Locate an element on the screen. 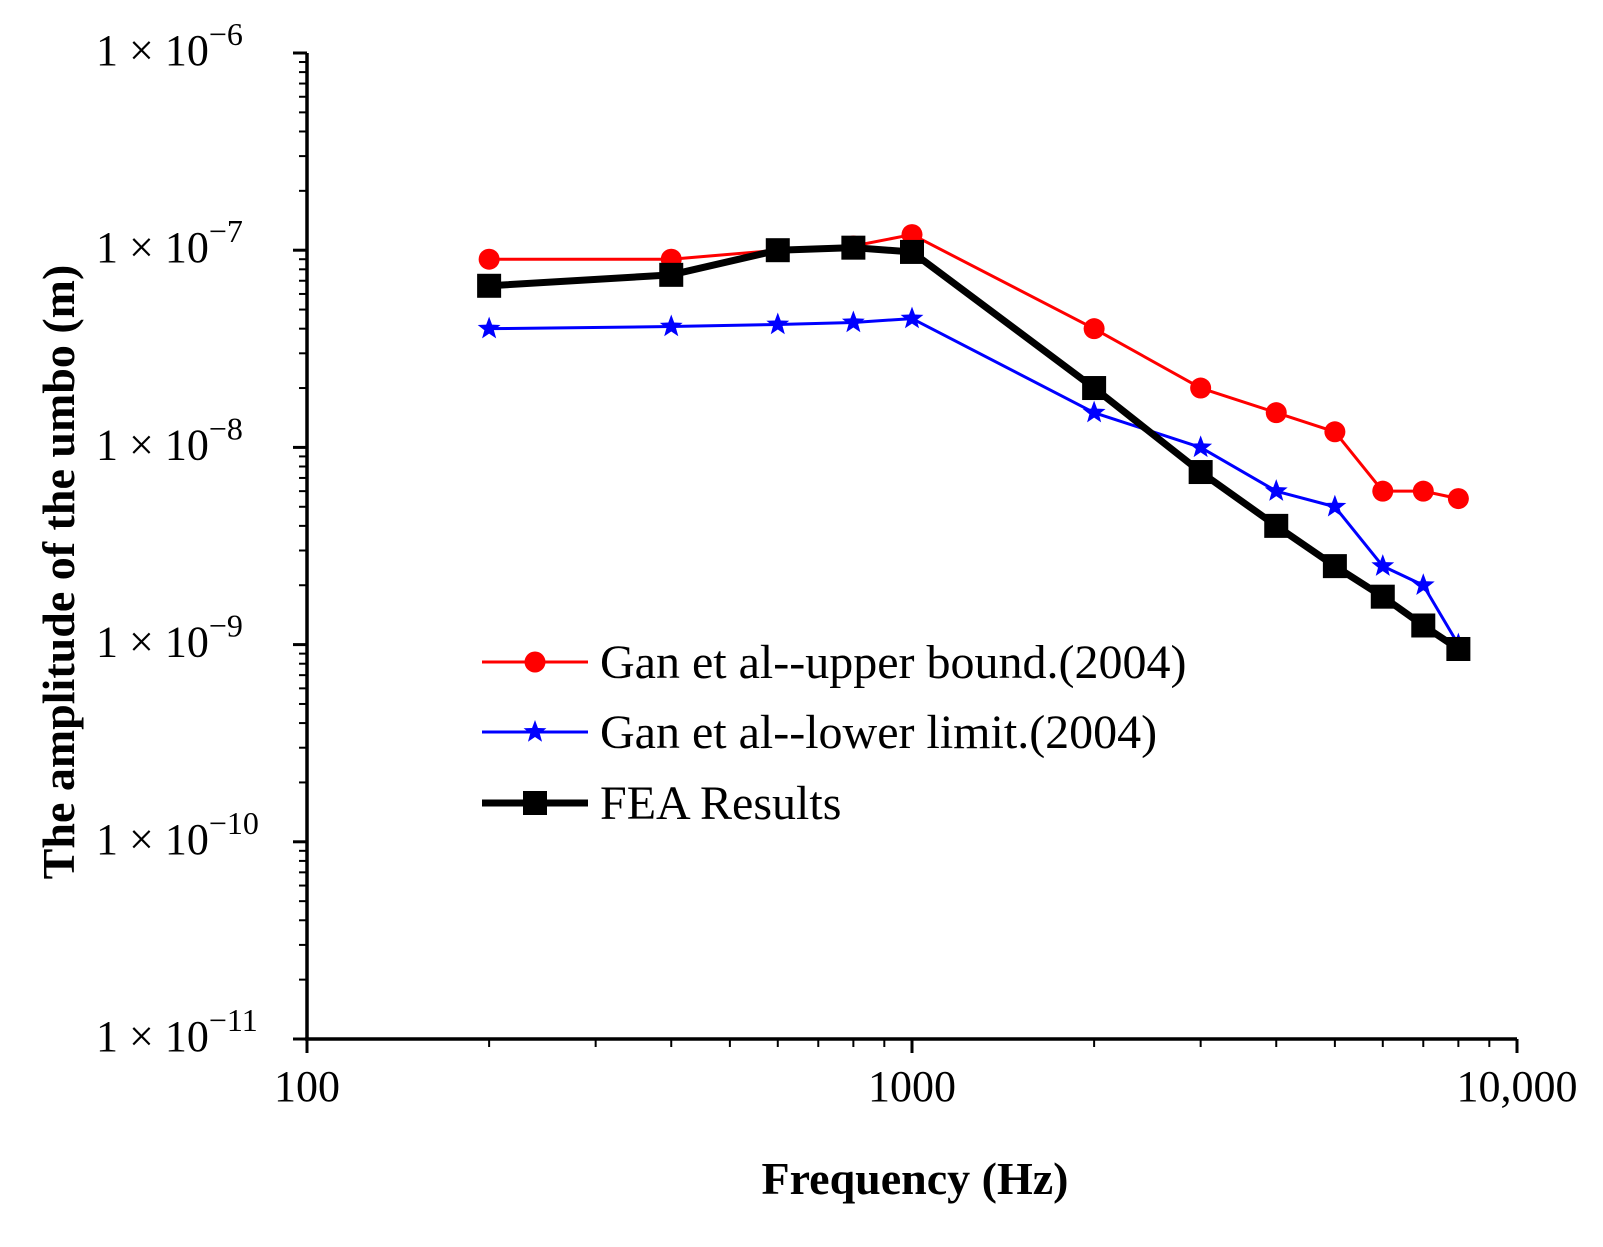 The height and width of the screenshot is (1247, 1603). legend-label: Gan et al--upper bound.(2004) is located at coordinates (893, 662).